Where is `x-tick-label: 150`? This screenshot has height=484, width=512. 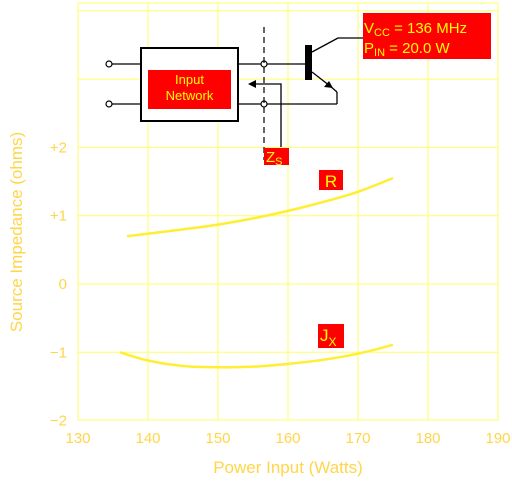 x-tick-label: 150 is located at coordinates (217, 438).